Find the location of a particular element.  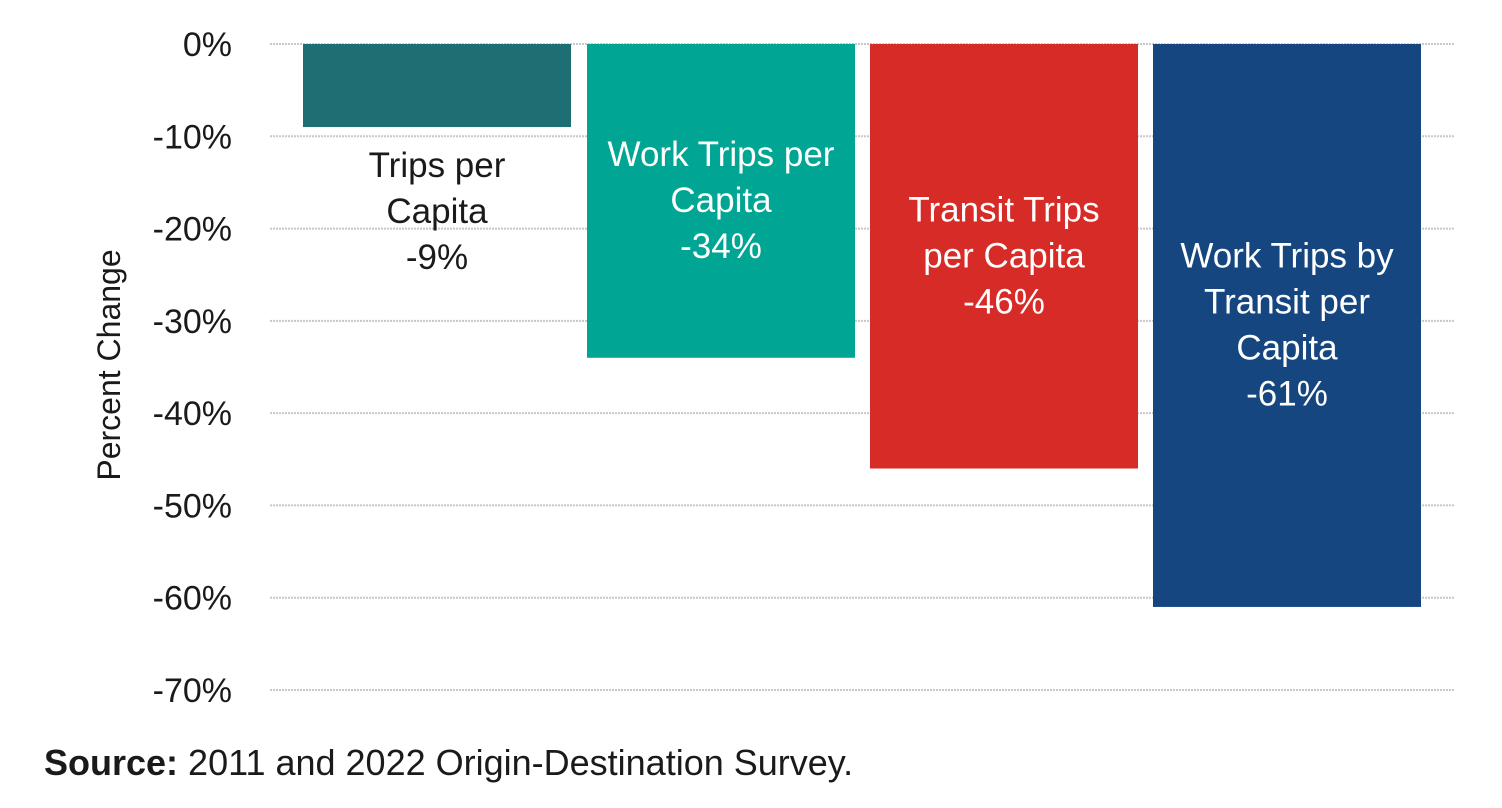

y-tick-label: 0% is located at coordinates (207, 45).